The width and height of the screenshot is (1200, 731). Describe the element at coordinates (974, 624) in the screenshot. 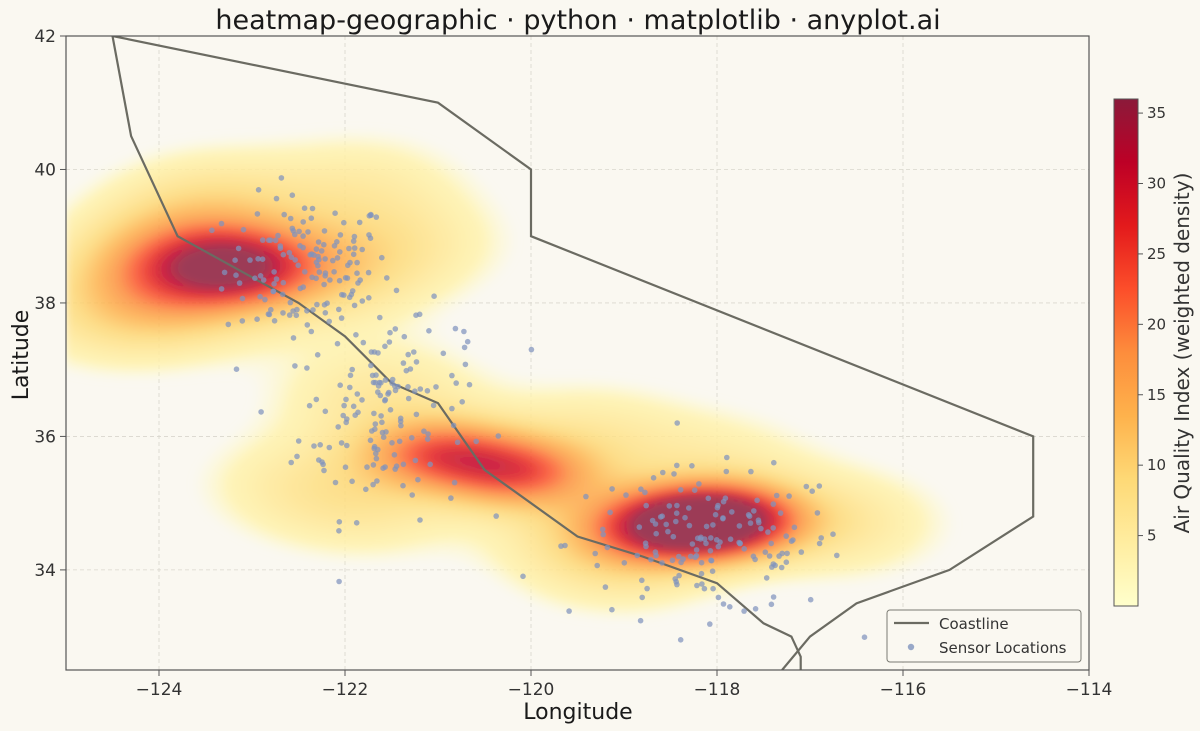

I see `legend-coastline-label: Coastline` at that location.